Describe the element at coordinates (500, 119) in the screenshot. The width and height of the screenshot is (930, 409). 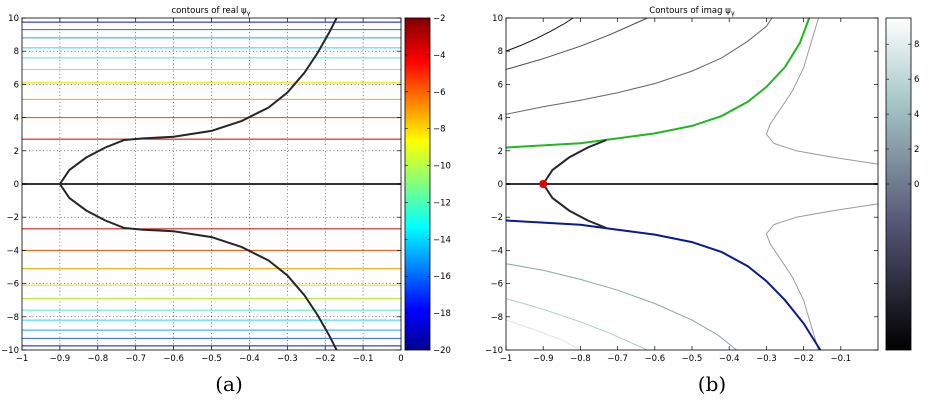
I see `b-ytick-label: 4` at that location.